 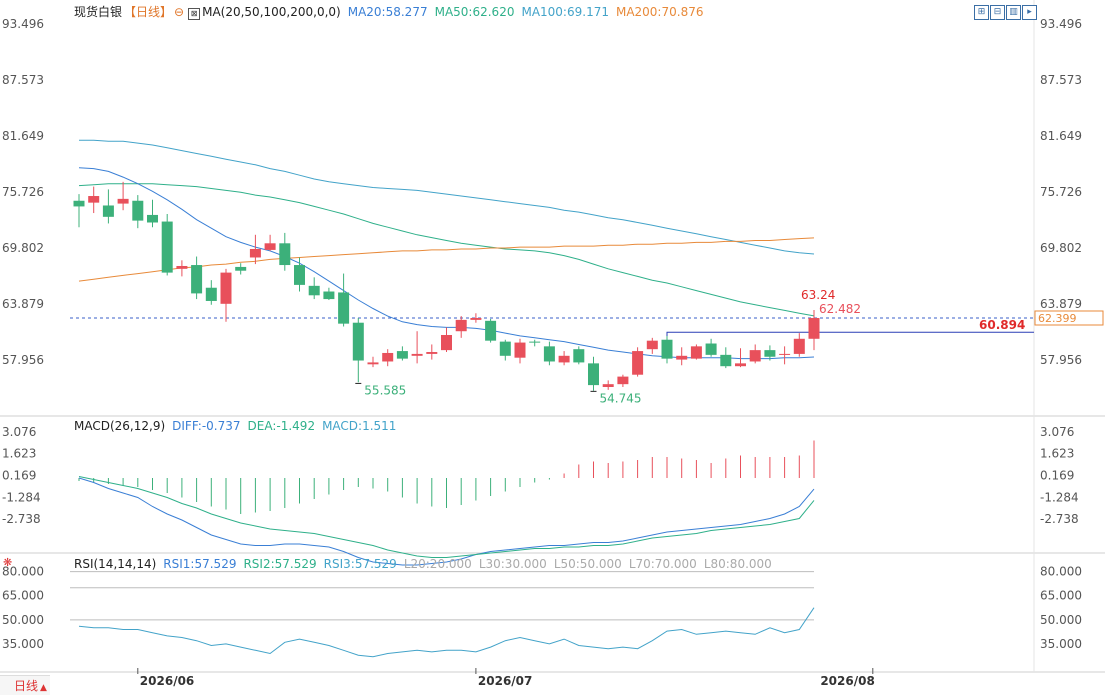 I want to click on y-tick-right: 57.956, so click(x=1061, y=360).